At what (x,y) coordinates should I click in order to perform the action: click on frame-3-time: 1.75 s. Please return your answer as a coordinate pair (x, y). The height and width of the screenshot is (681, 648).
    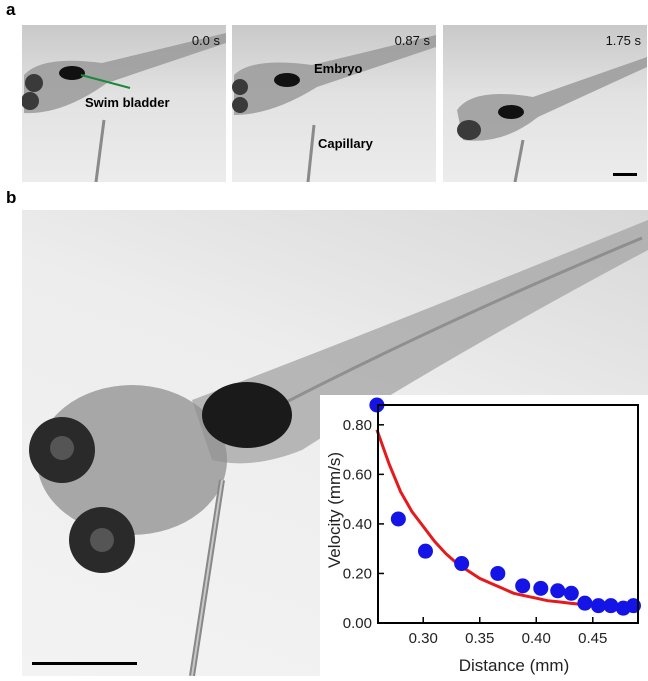
    Looking at the image, I should click on (623, 40).